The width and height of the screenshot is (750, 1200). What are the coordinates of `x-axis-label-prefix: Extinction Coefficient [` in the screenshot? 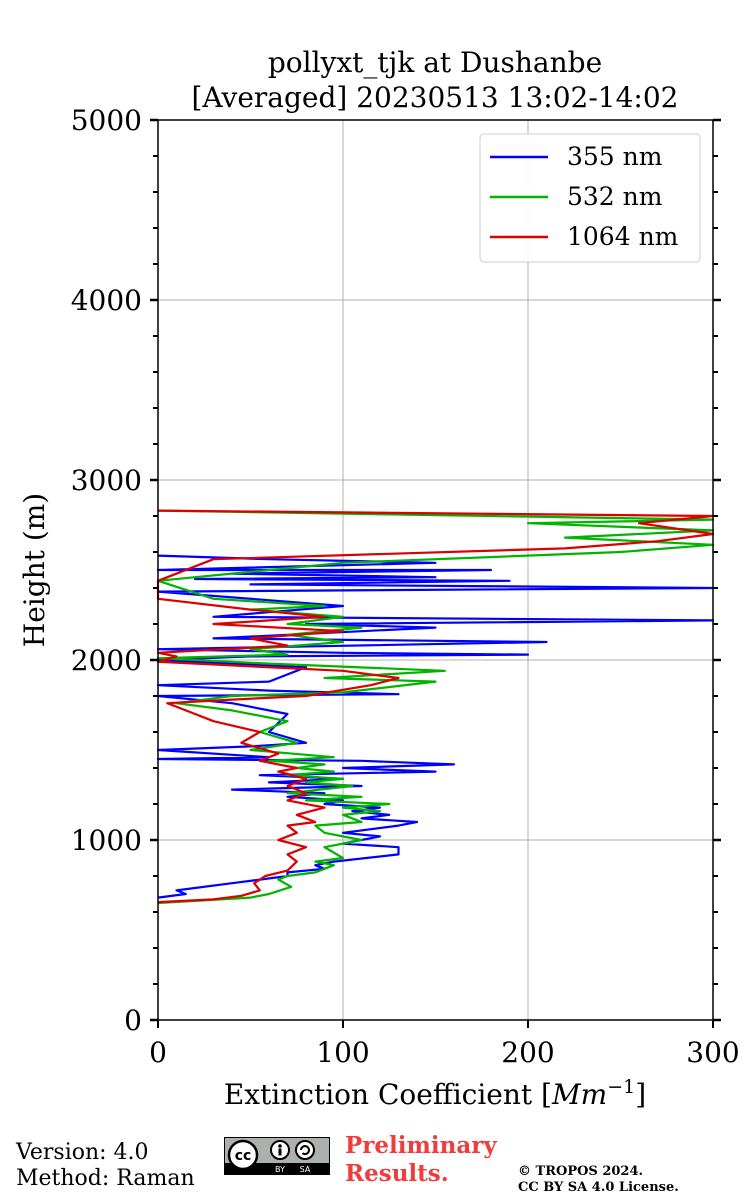 It's located at (388, 1094).